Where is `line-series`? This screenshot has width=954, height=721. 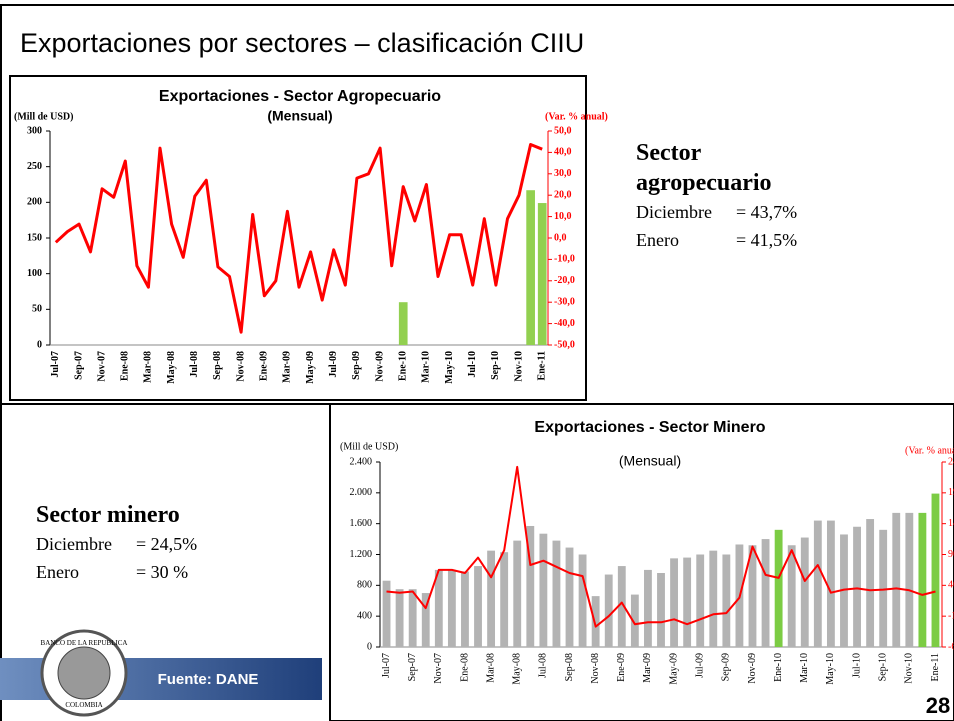 line-series is located at coordinates (298, 238).